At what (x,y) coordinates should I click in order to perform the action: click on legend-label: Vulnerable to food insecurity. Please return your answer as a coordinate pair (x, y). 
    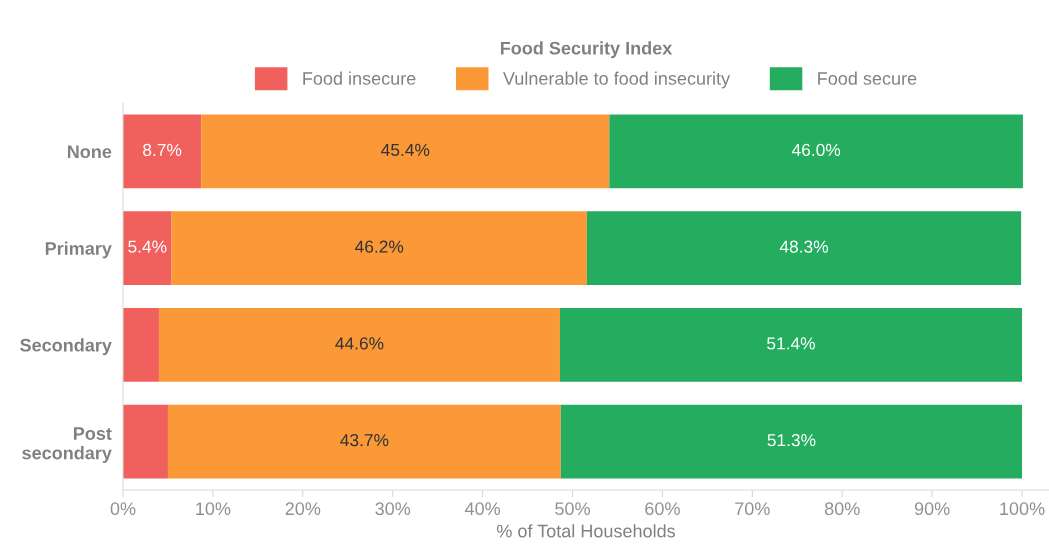
    Looking at the image, I should click on (617, 80).